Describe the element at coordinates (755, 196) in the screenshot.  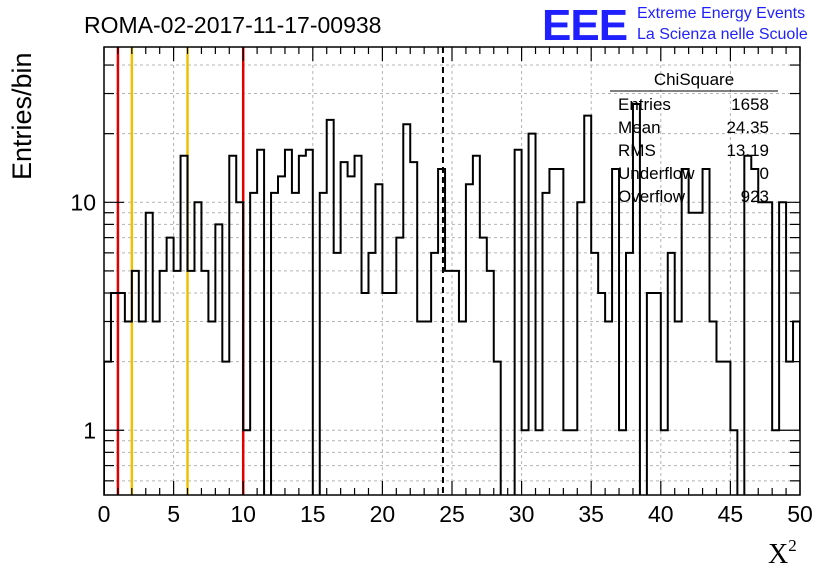
I see `stats-value-overflow: 923` at that location.